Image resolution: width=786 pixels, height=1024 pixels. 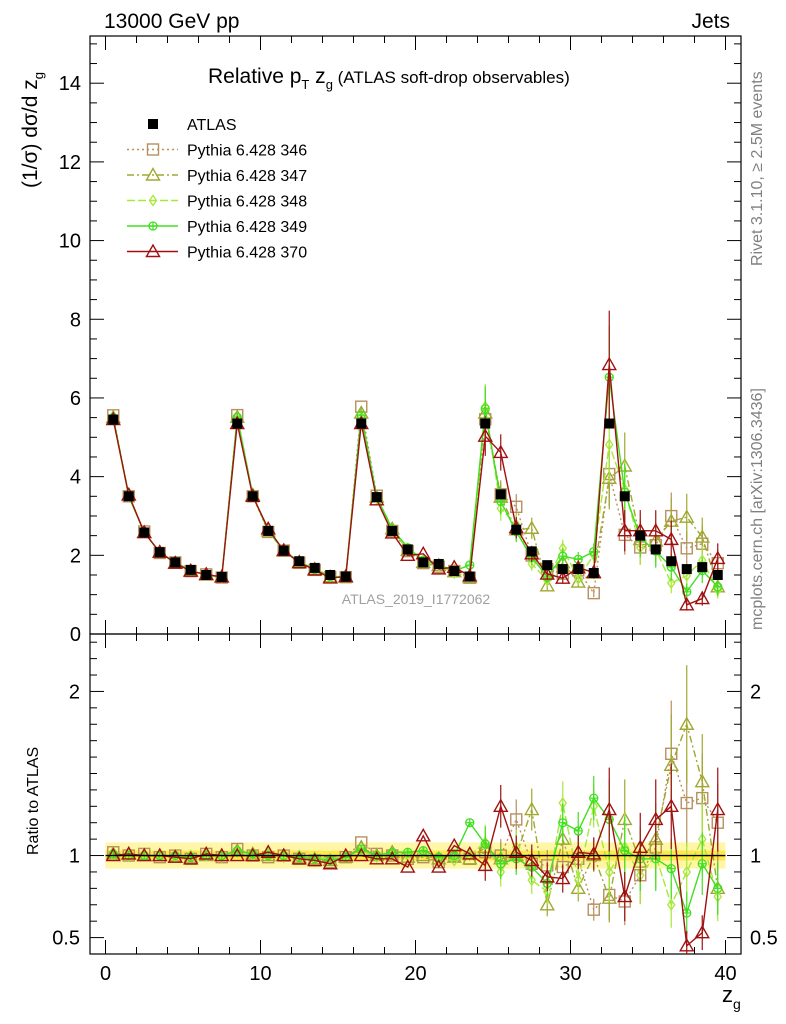 I want to click on header-left-label: 13000 GeV pp, so click(x=171, y=21).